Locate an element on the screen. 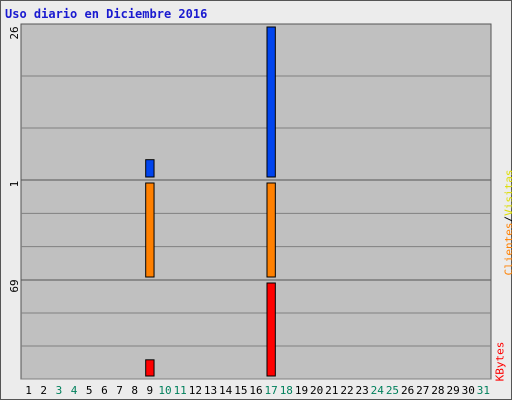  x-tick-label: 30 is located at coordinates (468, 390).